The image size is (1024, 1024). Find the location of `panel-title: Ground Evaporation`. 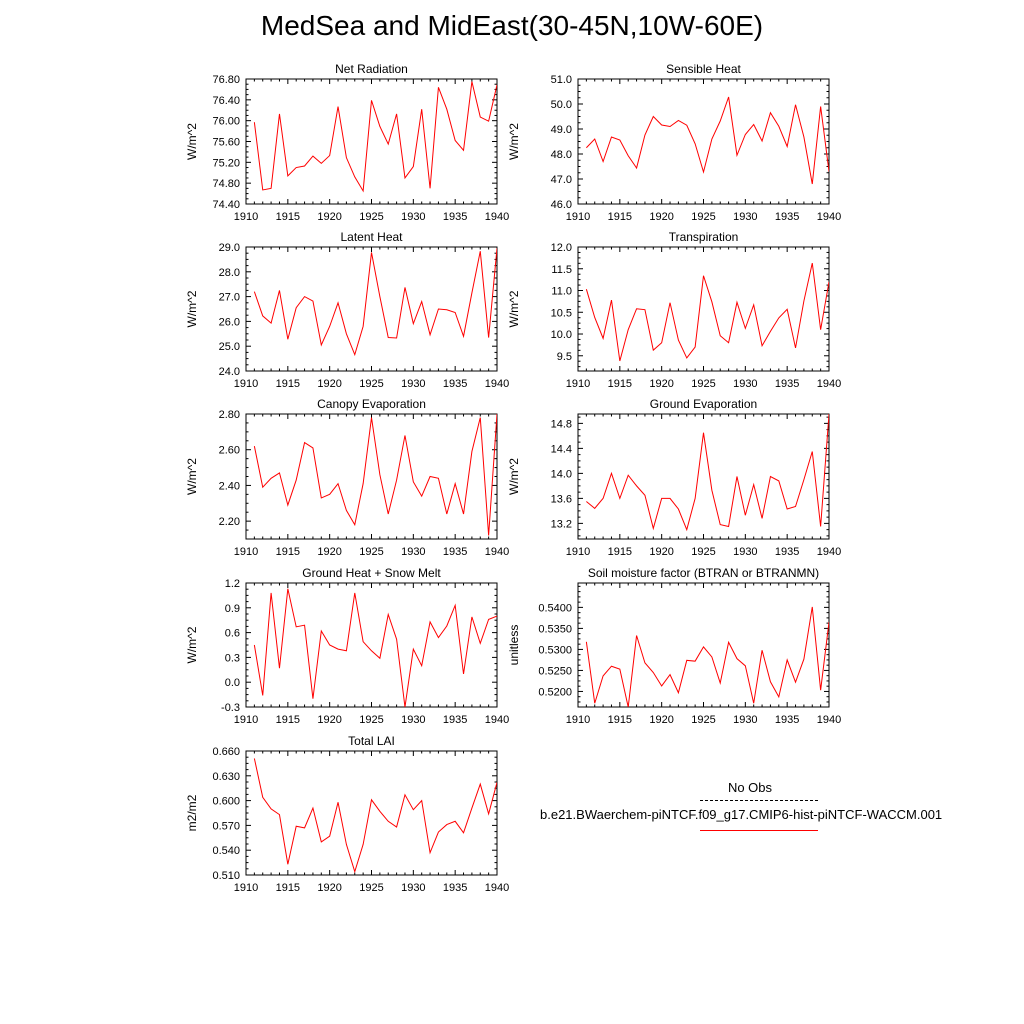

panel-title: Ground Evaporation is located at coordinates (703, 404).